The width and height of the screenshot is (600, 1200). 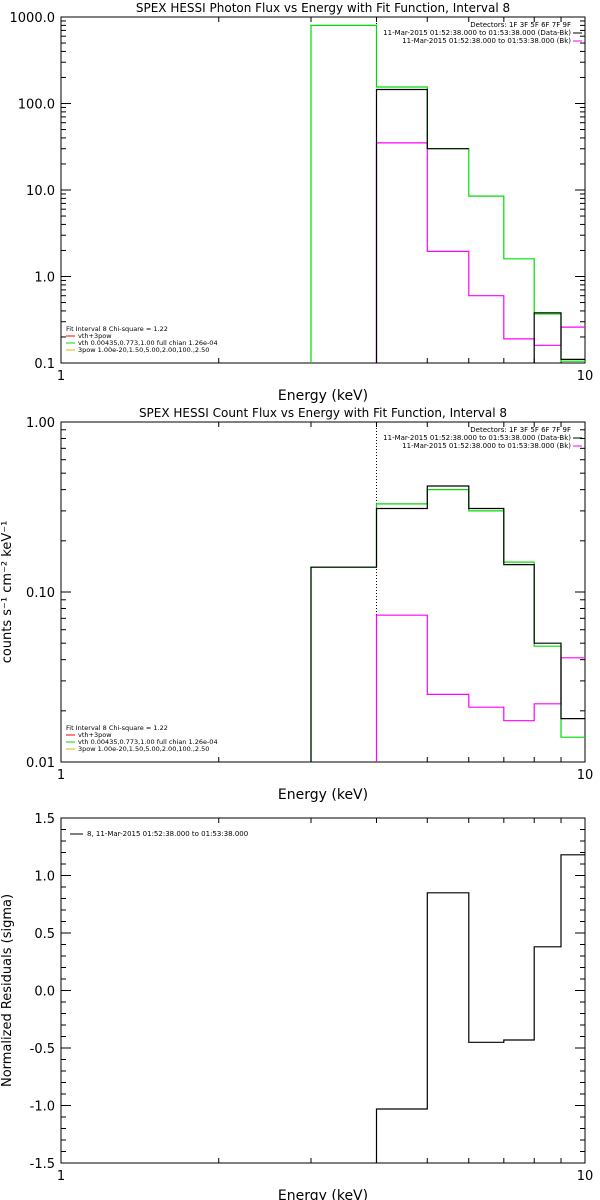 I want to click on y-tick-label: 0.1, so click(x=44, y=364).